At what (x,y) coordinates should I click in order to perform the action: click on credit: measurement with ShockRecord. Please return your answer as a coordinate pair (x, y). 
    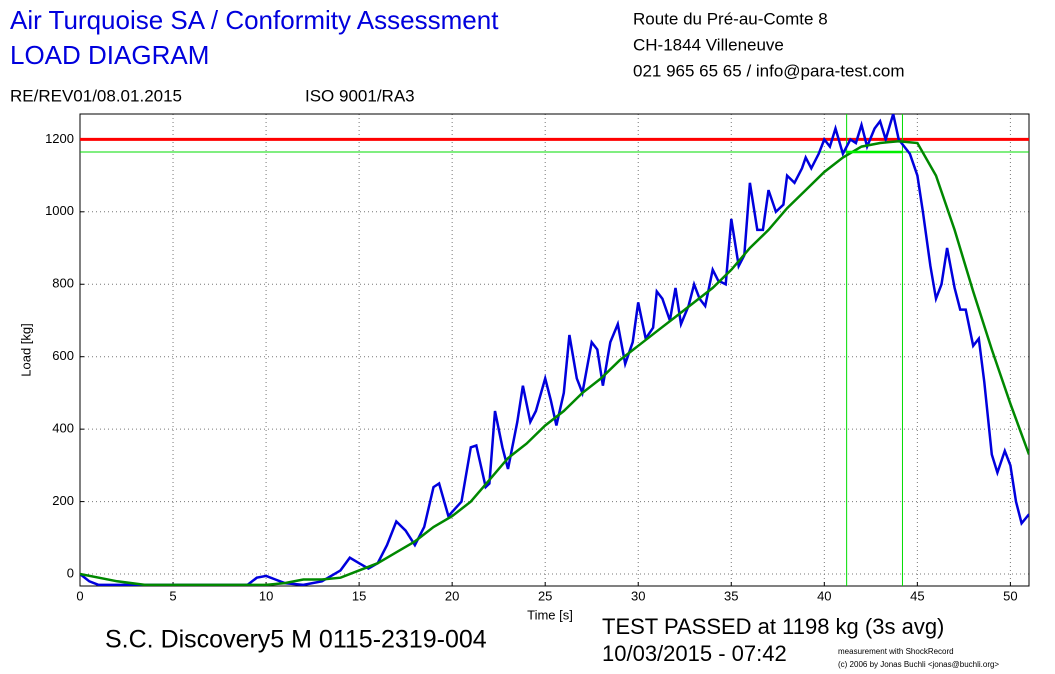
    Looking at the image, I should click on (896, 651).